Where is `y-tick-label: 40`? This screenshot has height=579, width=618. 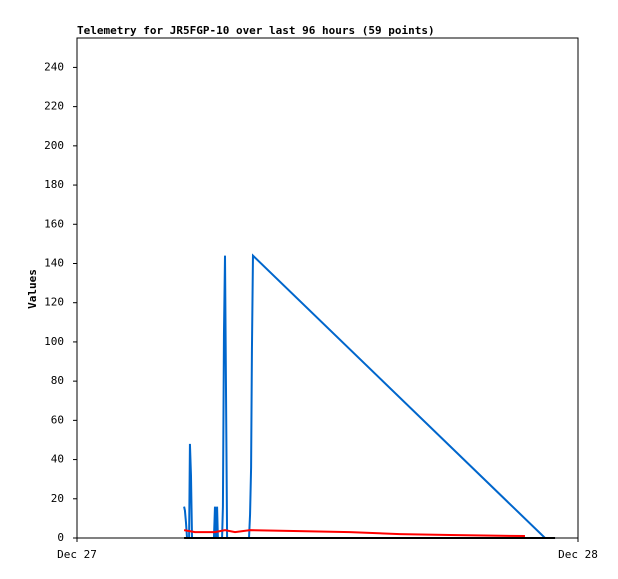 y-tick-label: 40 is located at coordinates (57, 459).